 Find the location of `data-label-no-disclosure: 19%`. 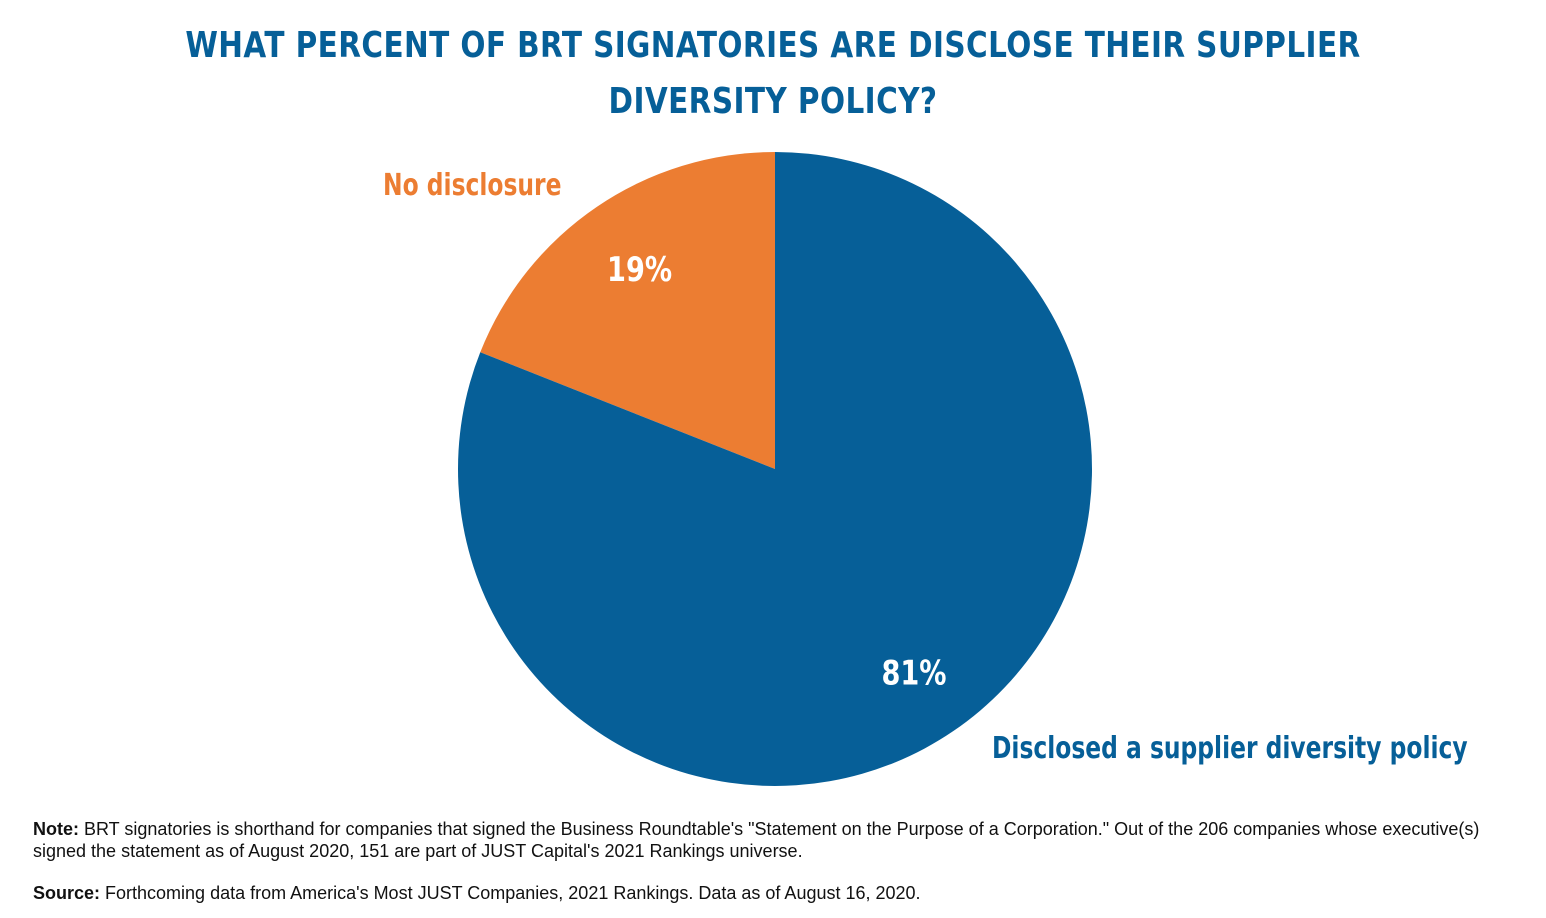

data-label-no-disclosure: 19% is located at coordinates (639, 270).